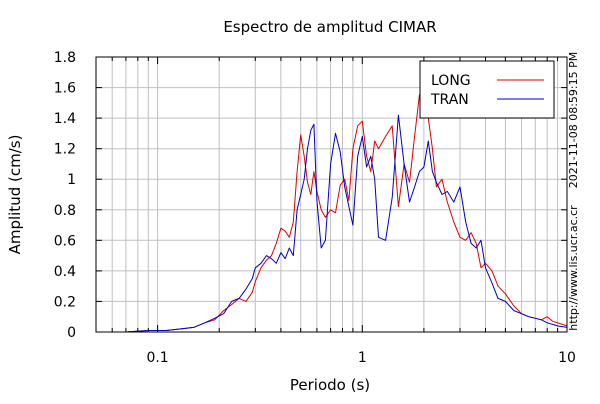  I want to click on chart-title: Espectro de amplitud CIMAR, so click(329, 27).